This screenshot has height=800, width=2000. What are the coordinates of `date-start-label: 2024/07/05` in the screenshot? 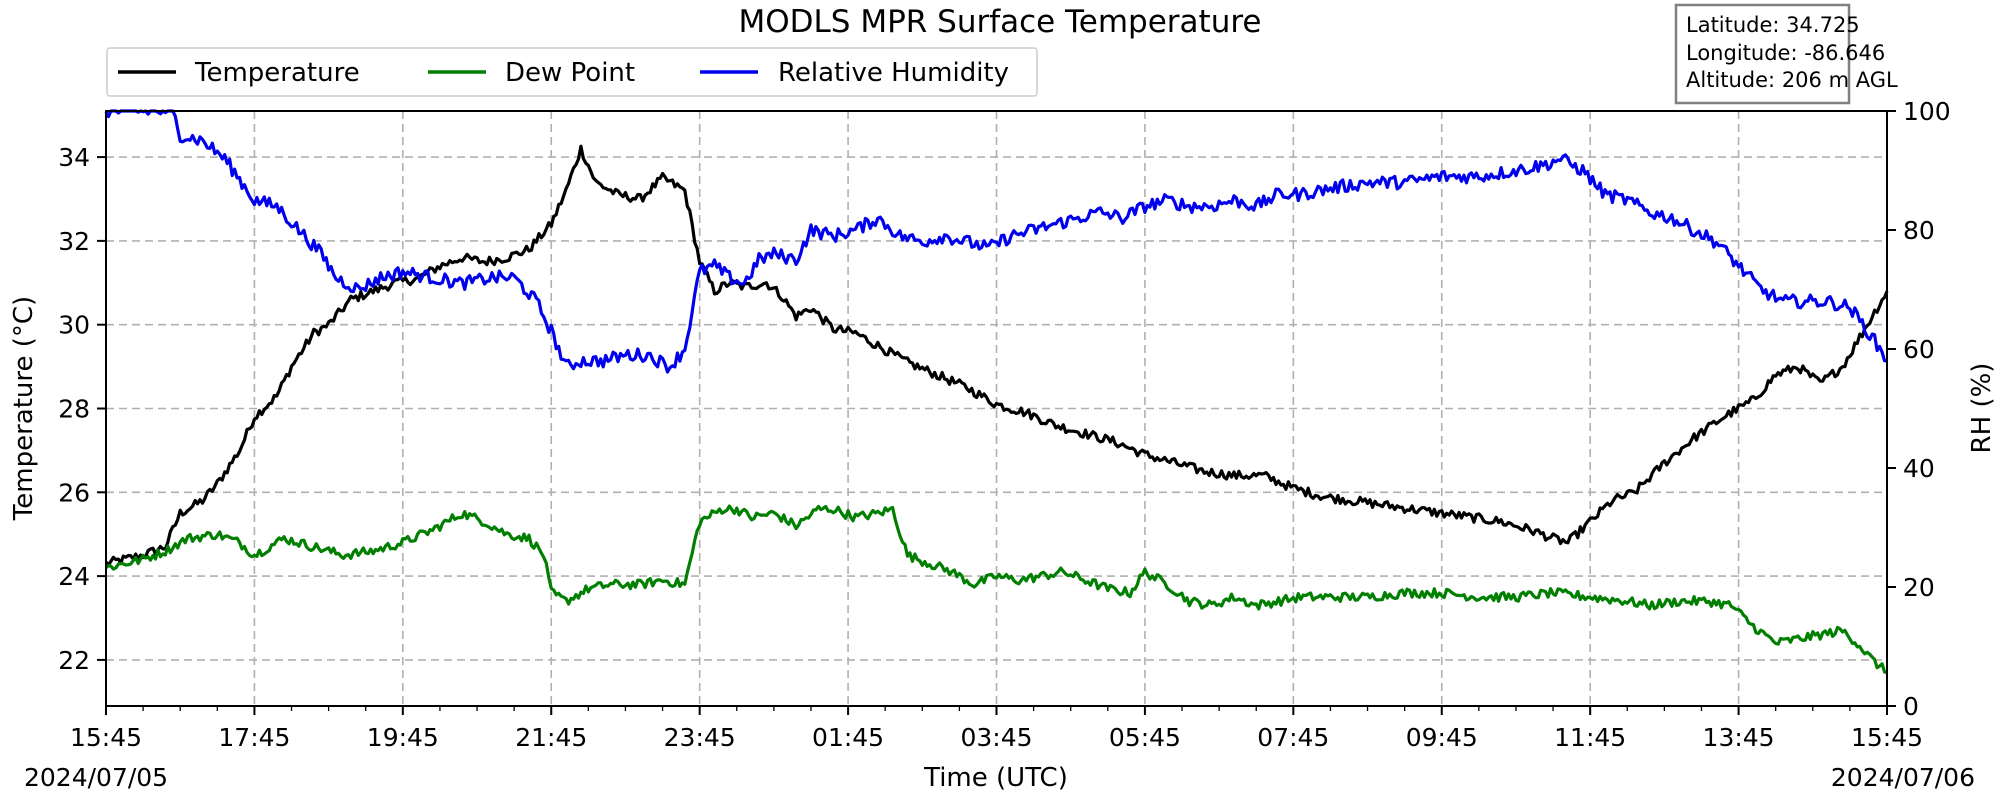 It's located at (96, 777).